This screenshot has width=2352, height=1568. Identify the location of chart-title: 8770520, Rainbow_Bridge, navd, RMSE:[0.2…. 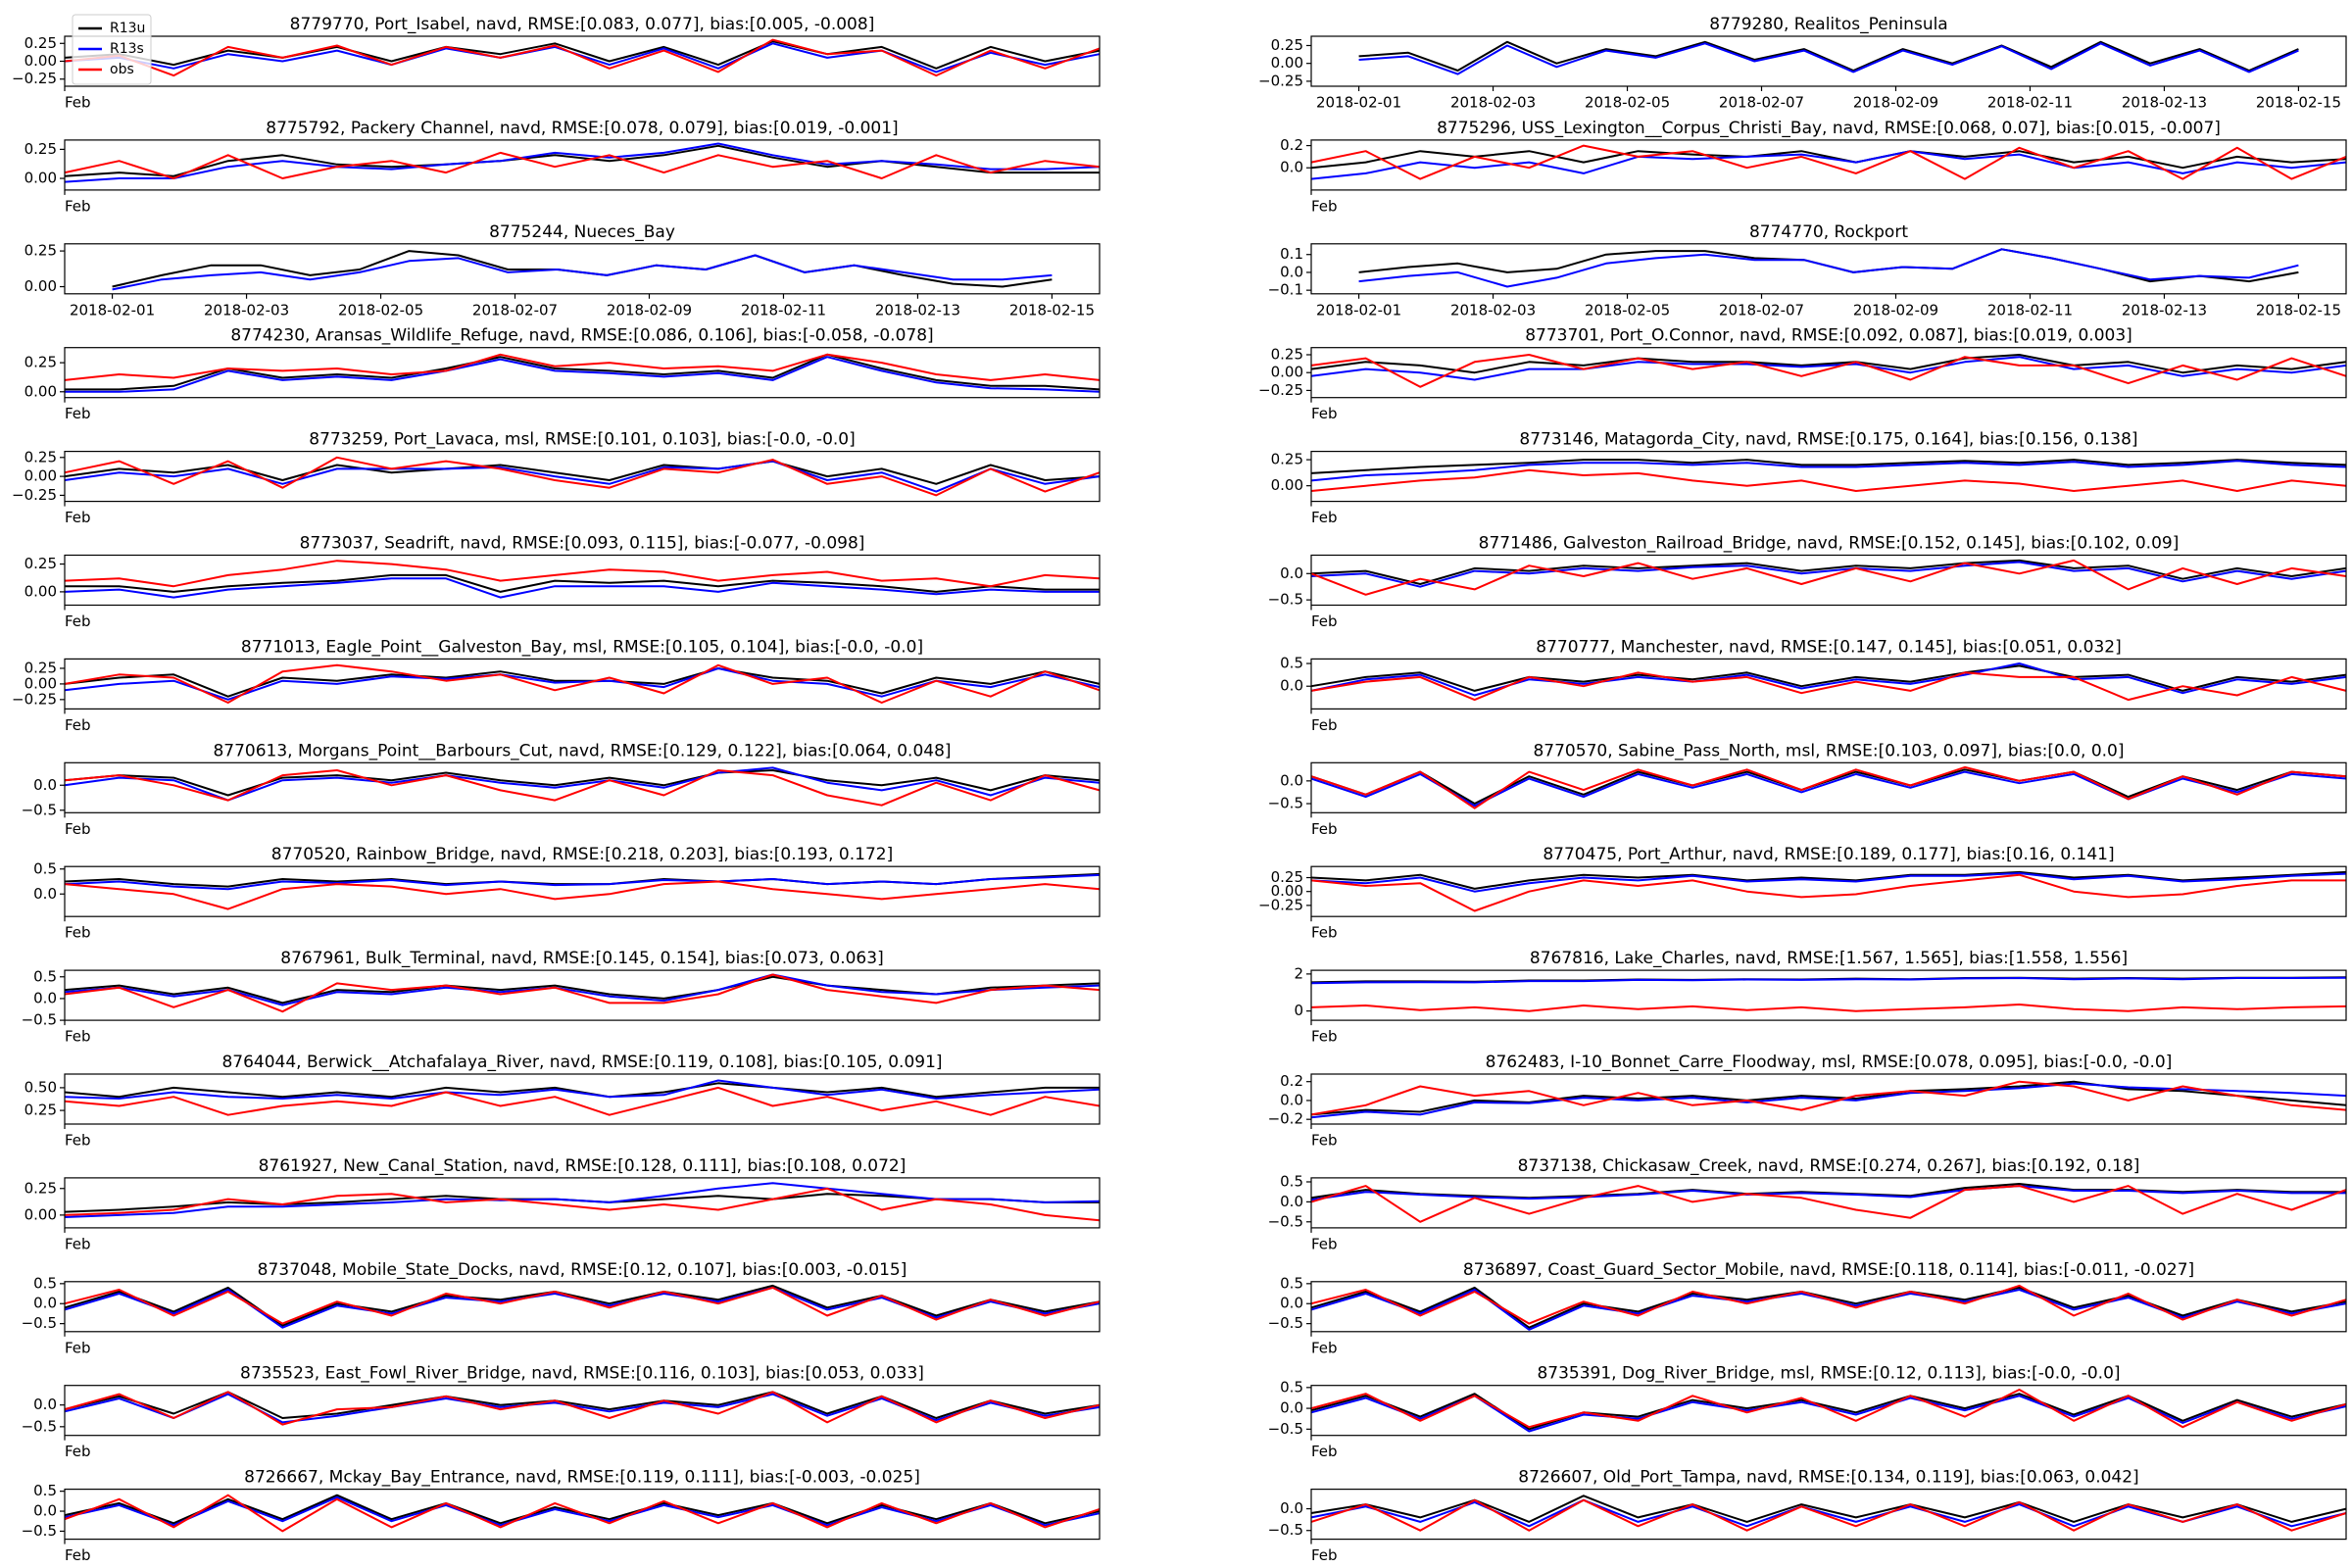
(582, 854).